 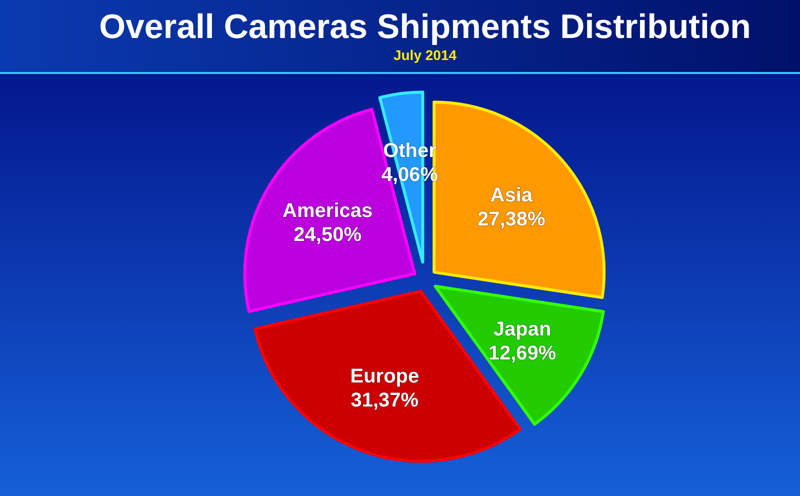 I want to click on data-label: 24,50%, so click(x=328, y=235).